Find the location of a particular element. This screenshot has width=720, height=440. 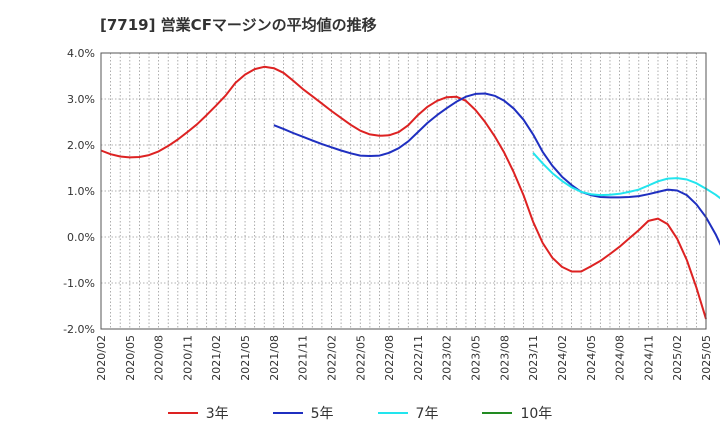

y-tick-label: 0.0% is located at coordinates (81, 237).